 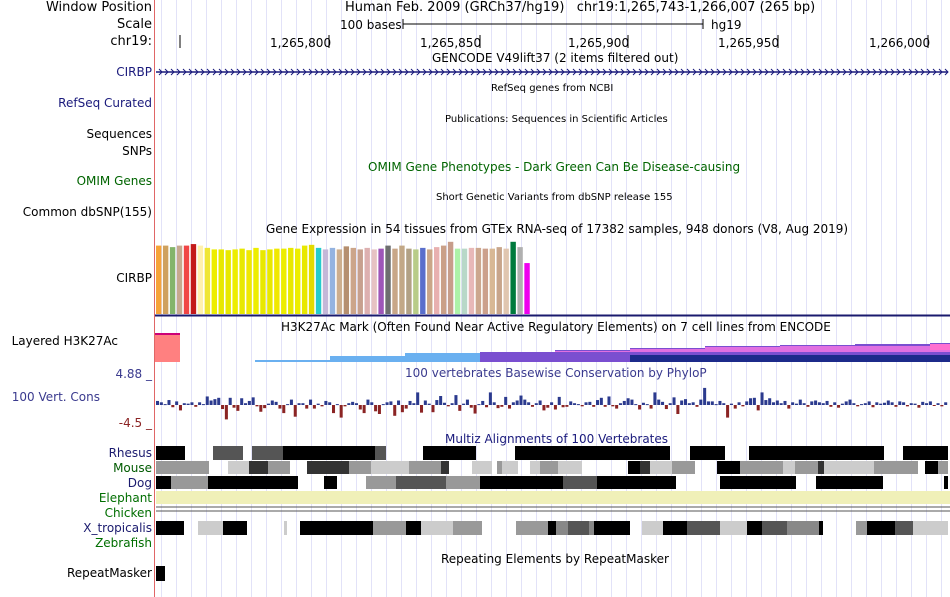 I want to click on track-label-x-tropicalis: X_tropicalis, so click(x=117, y=528).